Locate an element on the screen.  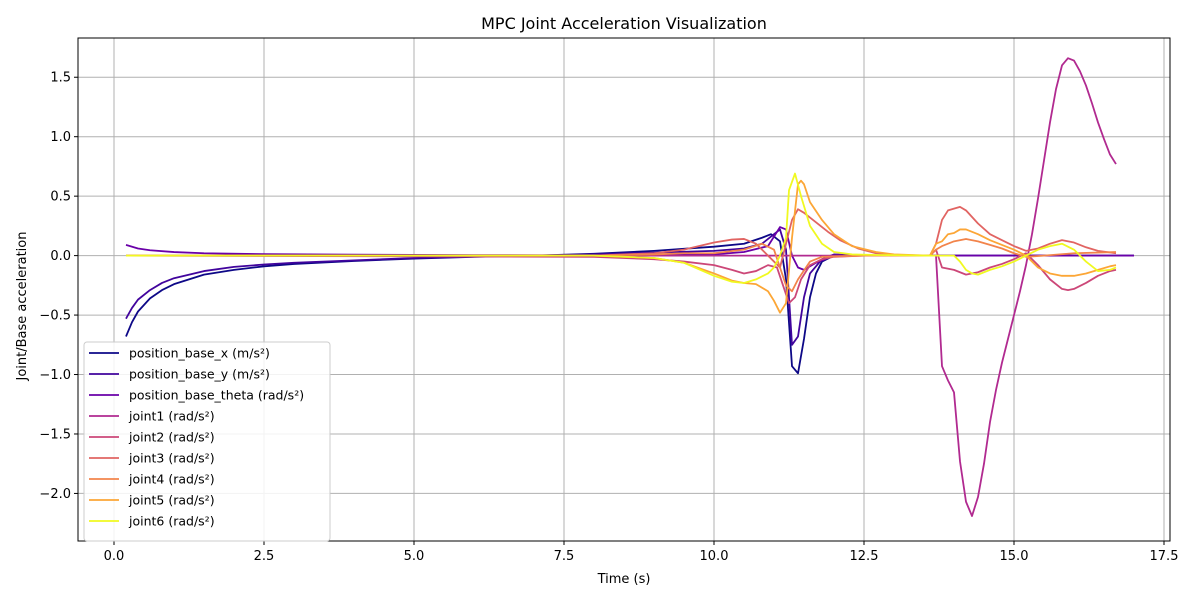
x-tick-label: 2.5 is located at coordinates (264, 556).